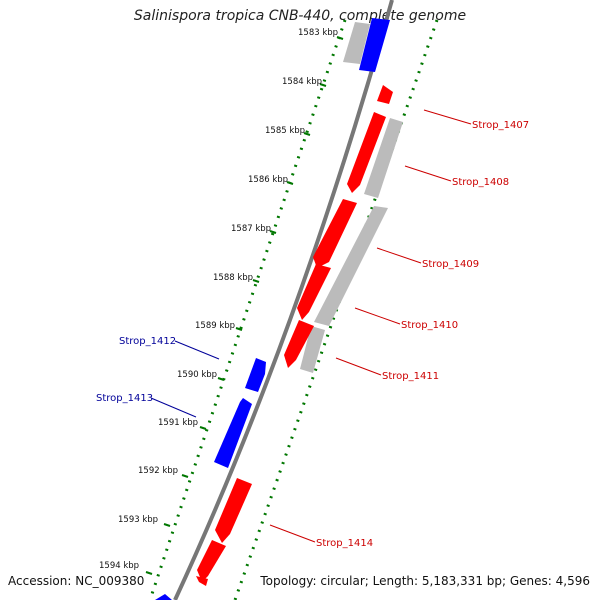  What do you see at coordinates (76, 581) in the screenshot?
I see `accession-text: Accession: NC_009380` at bounding box center [76, 581].